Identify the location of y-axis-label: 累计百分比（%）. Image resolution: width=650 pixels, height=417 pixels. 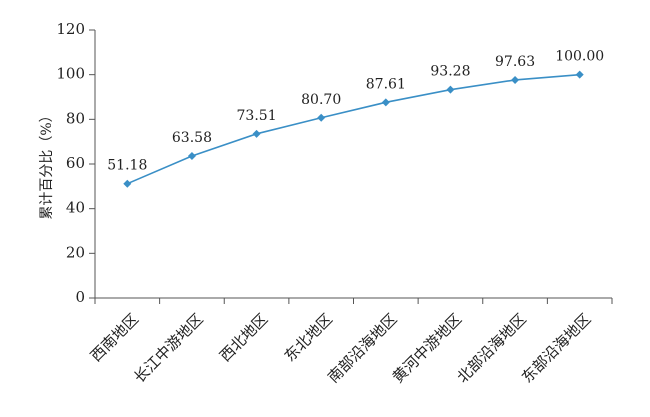
(47, 163).